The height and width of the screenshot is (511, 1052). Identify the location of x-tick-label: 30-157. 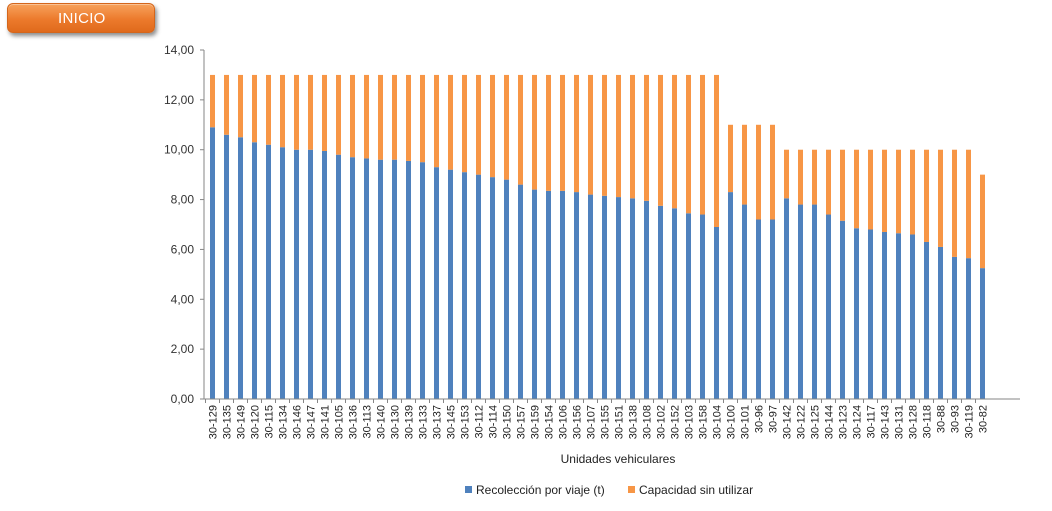
(522, 422).